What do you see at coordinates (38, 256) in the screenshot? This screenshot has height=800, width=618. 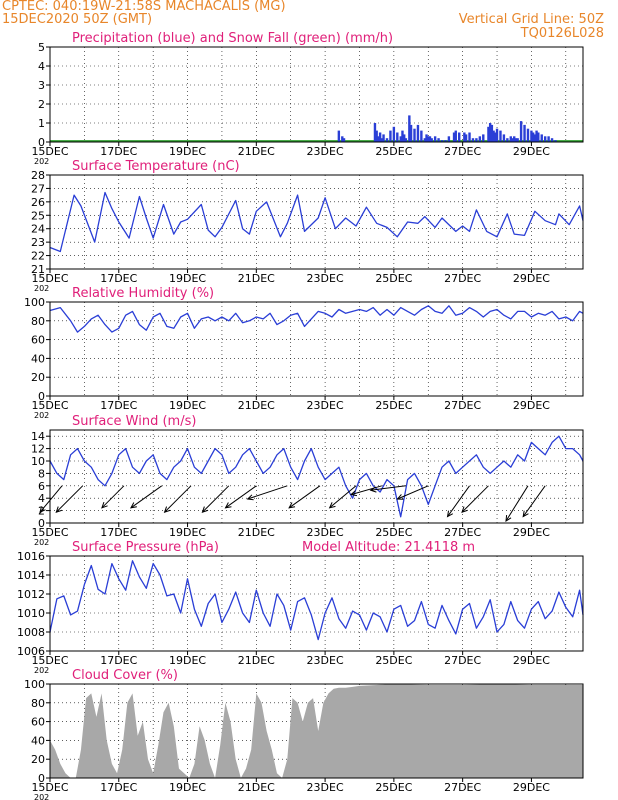 I see `y-tick-label: 22` at bounding box center [38, 256].